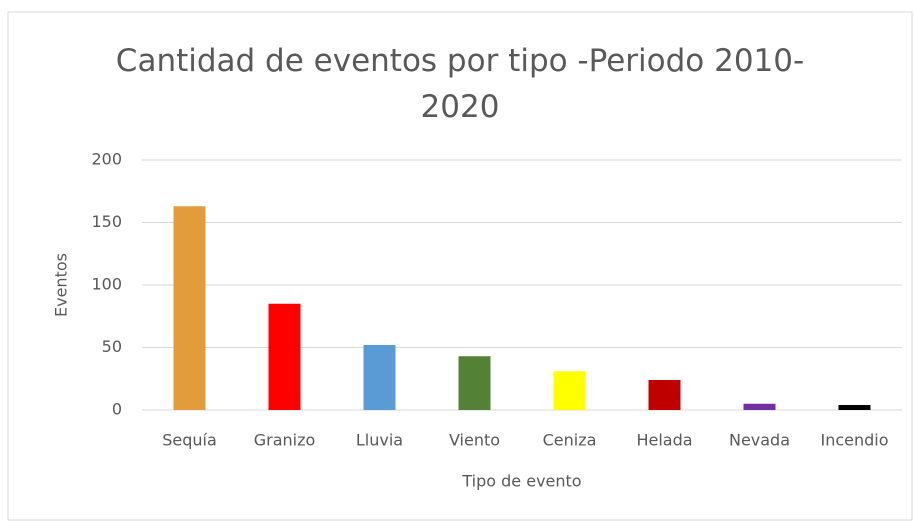 This screenshot has width=915, height=523. I want to click on x-tick-label: Helada, so click(664, 440).